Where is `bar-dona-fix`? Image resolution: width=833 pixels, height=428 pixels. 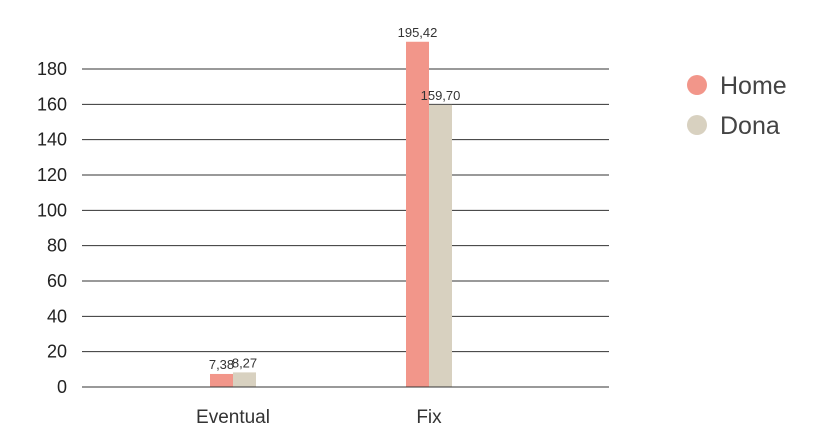
bar-dona-fix is located at coordinates (440, 245).